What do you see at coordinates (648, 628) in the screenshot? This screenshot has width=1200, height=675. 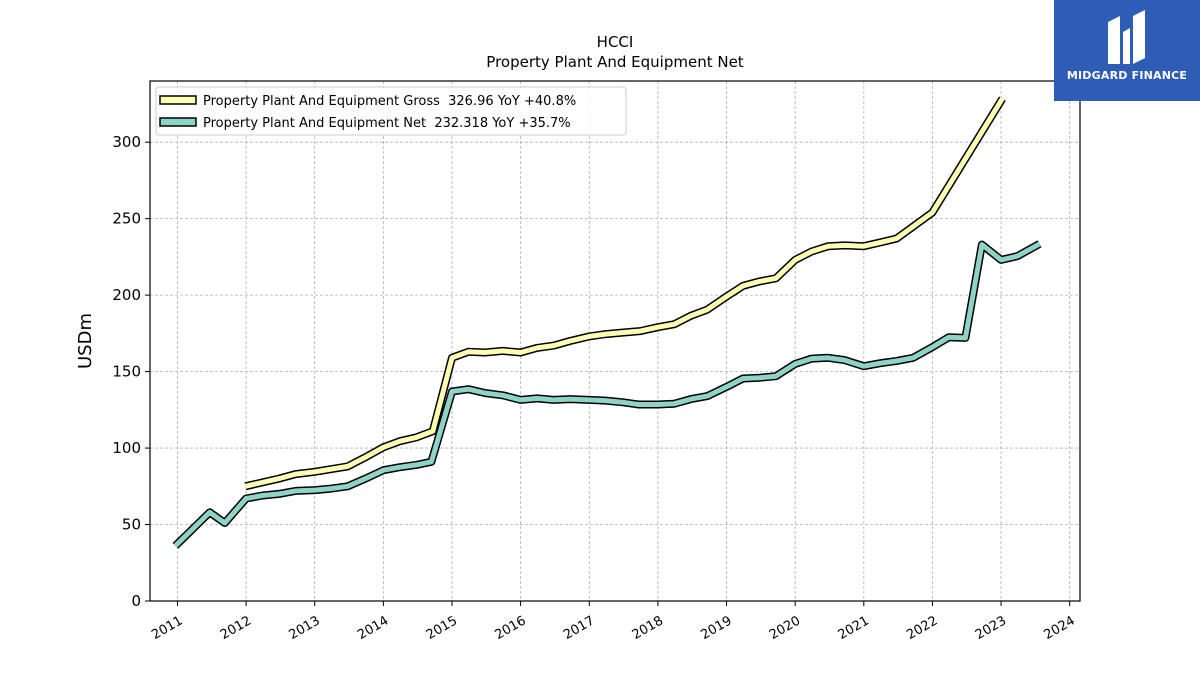 I see `x-tick-label: 2018` at bounding box center [648, 628].